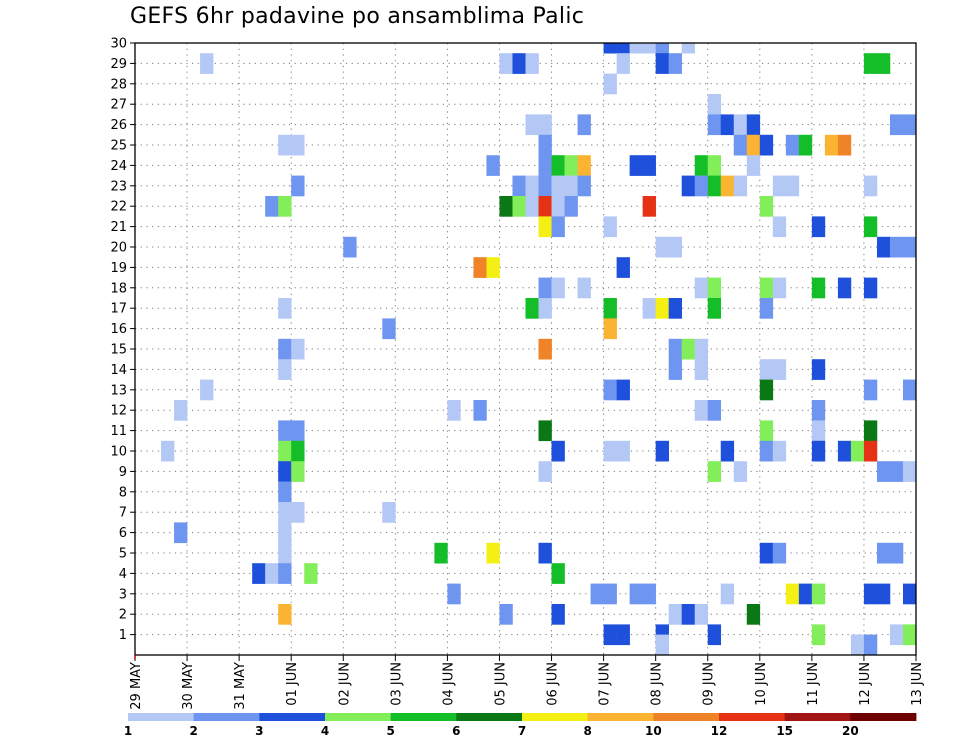  Describe the element at coordinates (396, 684) in the screenshot. I see `x-tick-label: 03 JUN` at that location.